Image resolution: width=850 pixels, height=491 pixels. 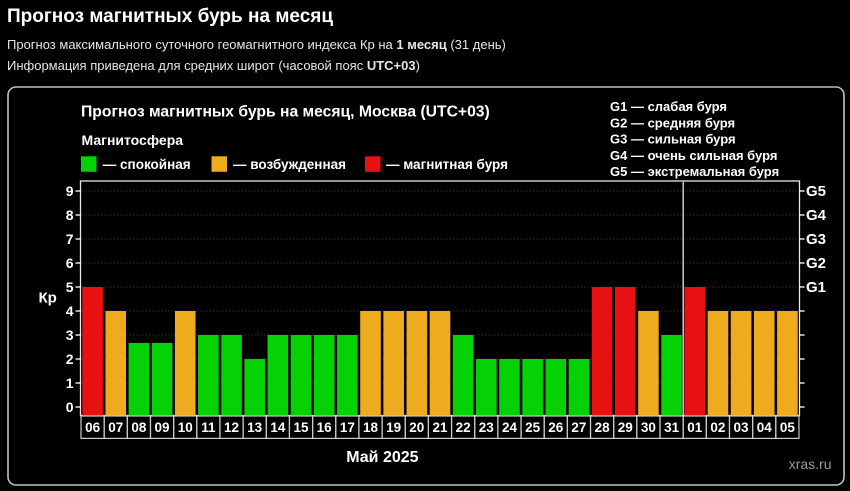 What do you see at coordinates (816, 239) in the screenshot?
I see `svg-text: G3` at bounding box center [816, 239].